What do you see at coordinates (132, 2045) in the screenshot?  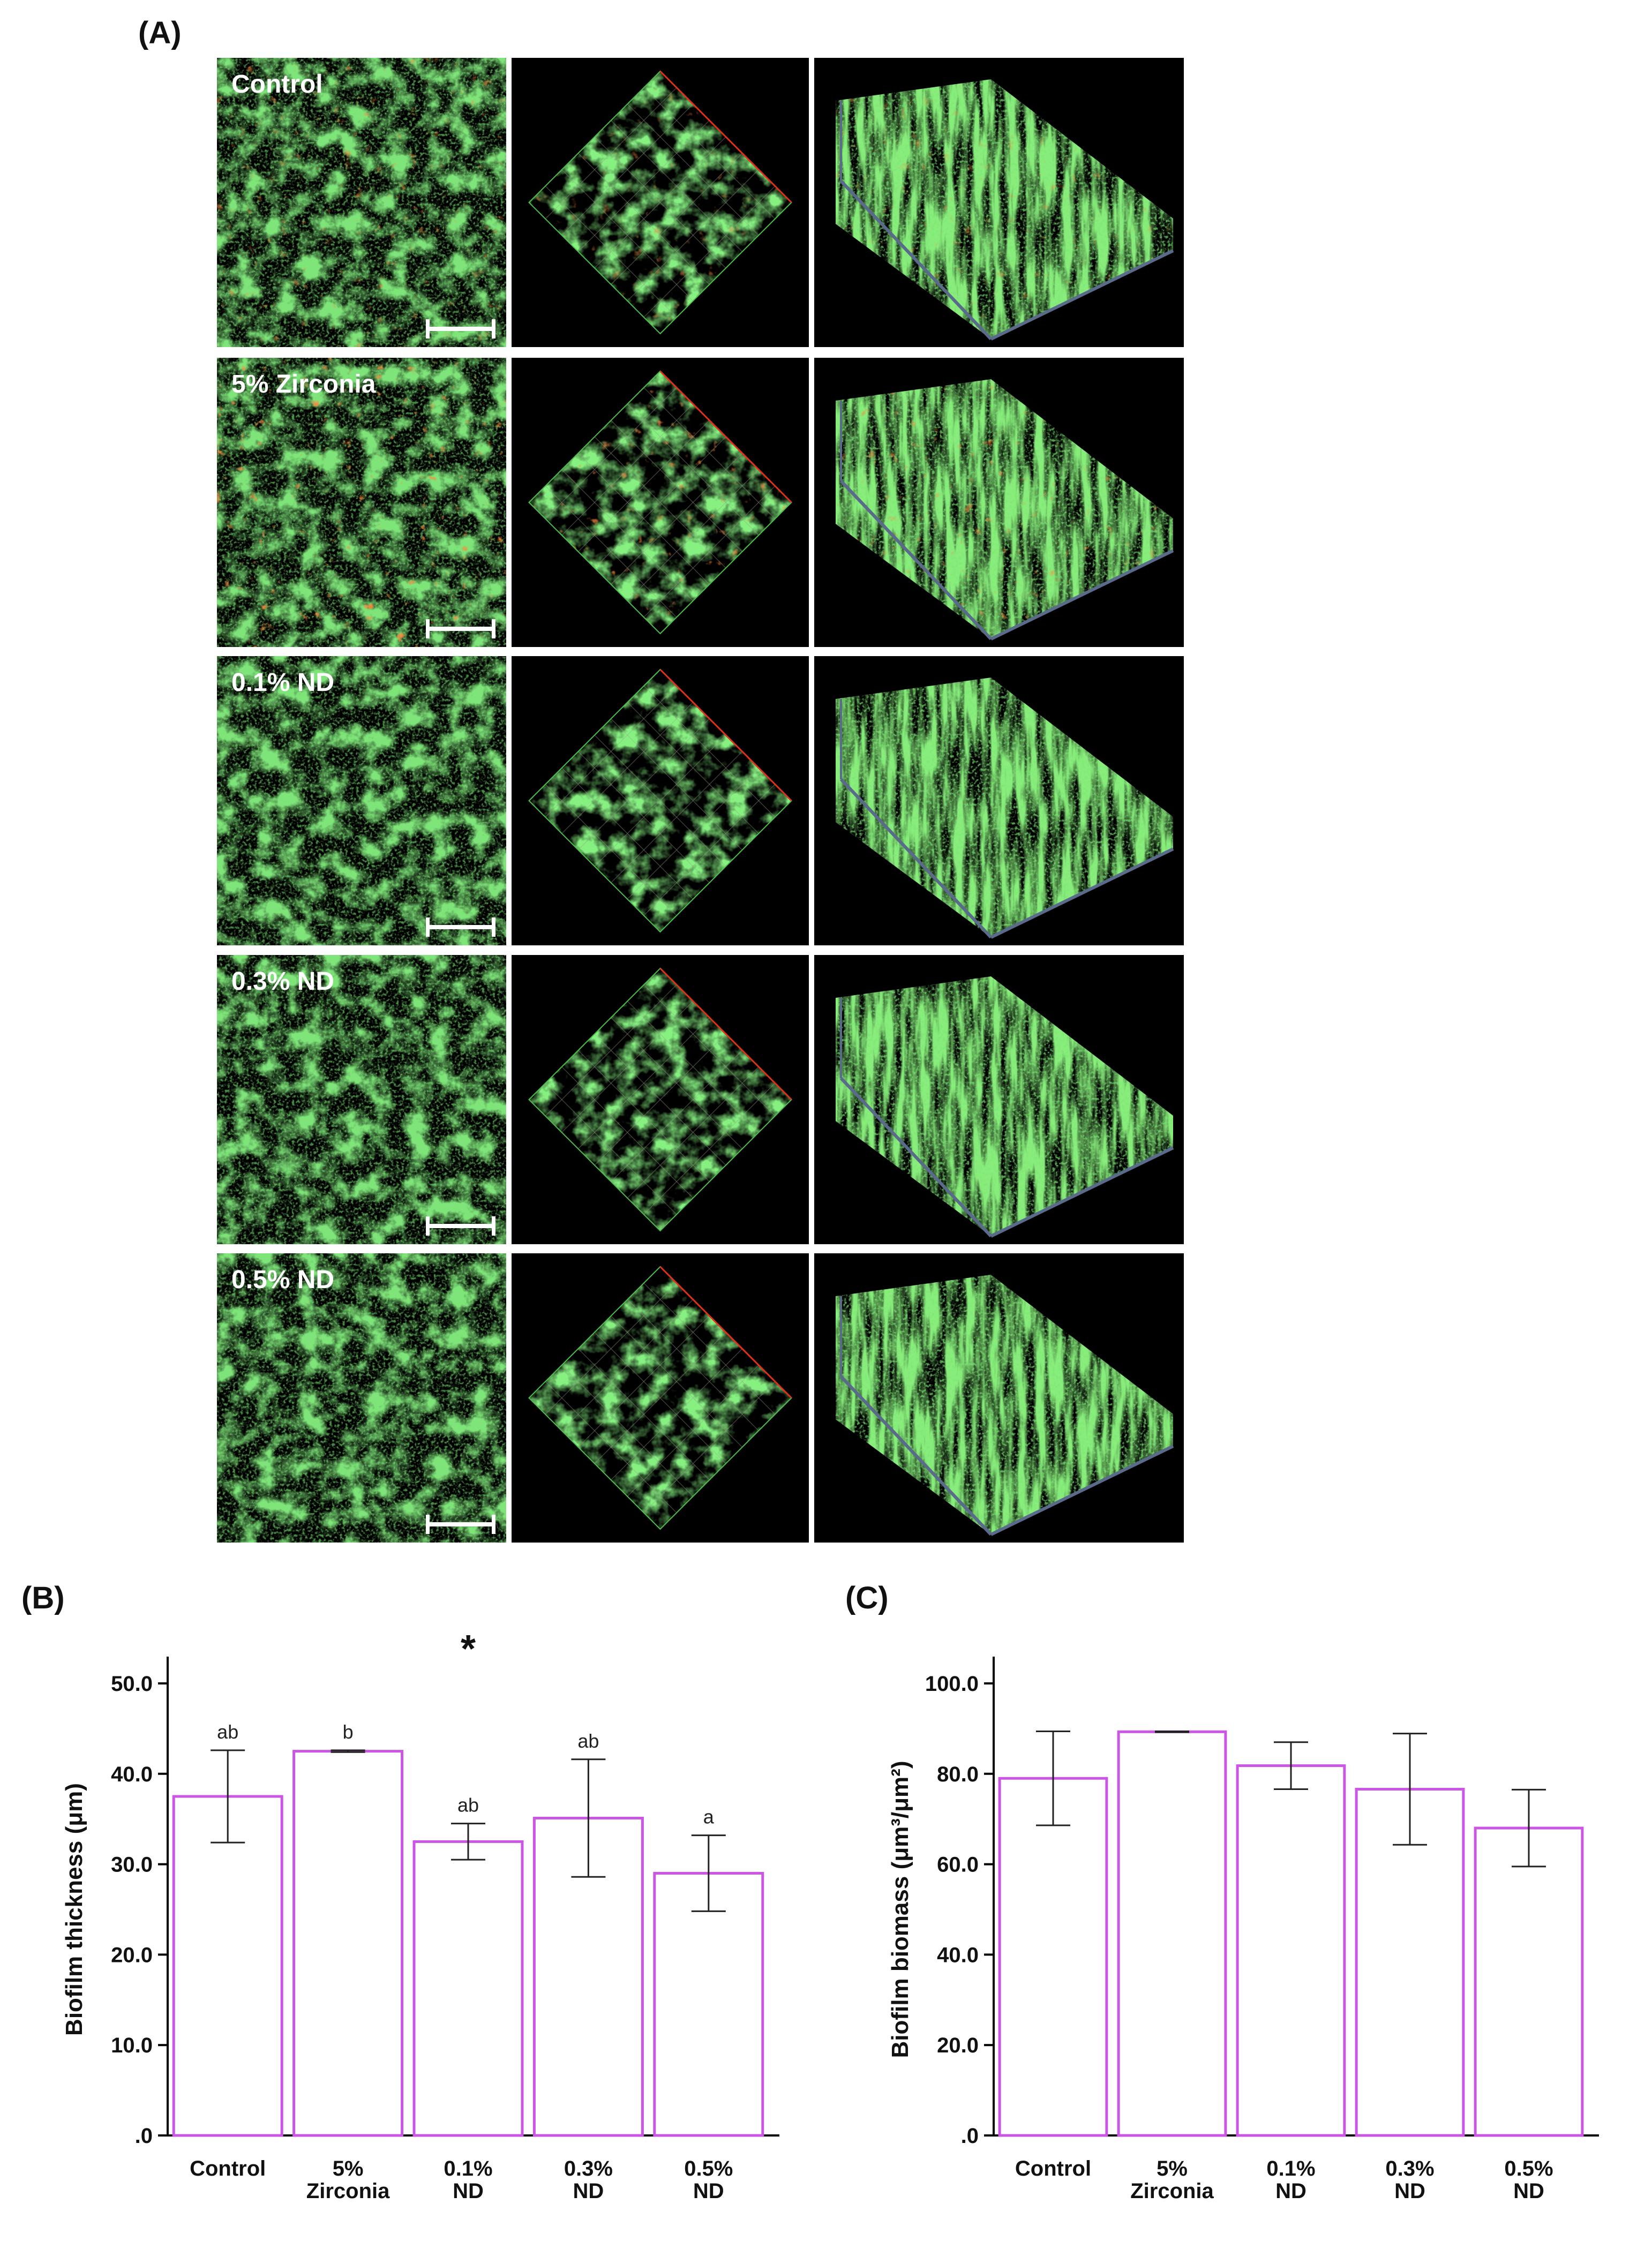 I see `y-tick-label: 10.0` at bounding box center [132, 2045].